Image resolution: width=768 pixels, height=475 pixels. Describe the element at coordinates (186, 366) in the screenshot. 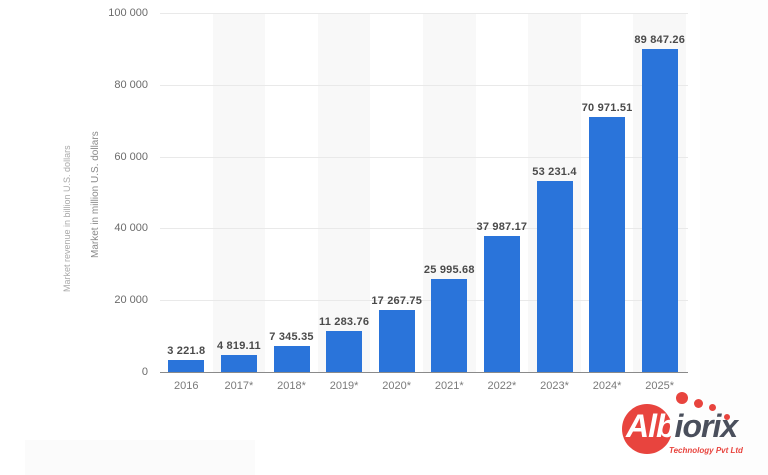

I see `bar-2016` at that location.